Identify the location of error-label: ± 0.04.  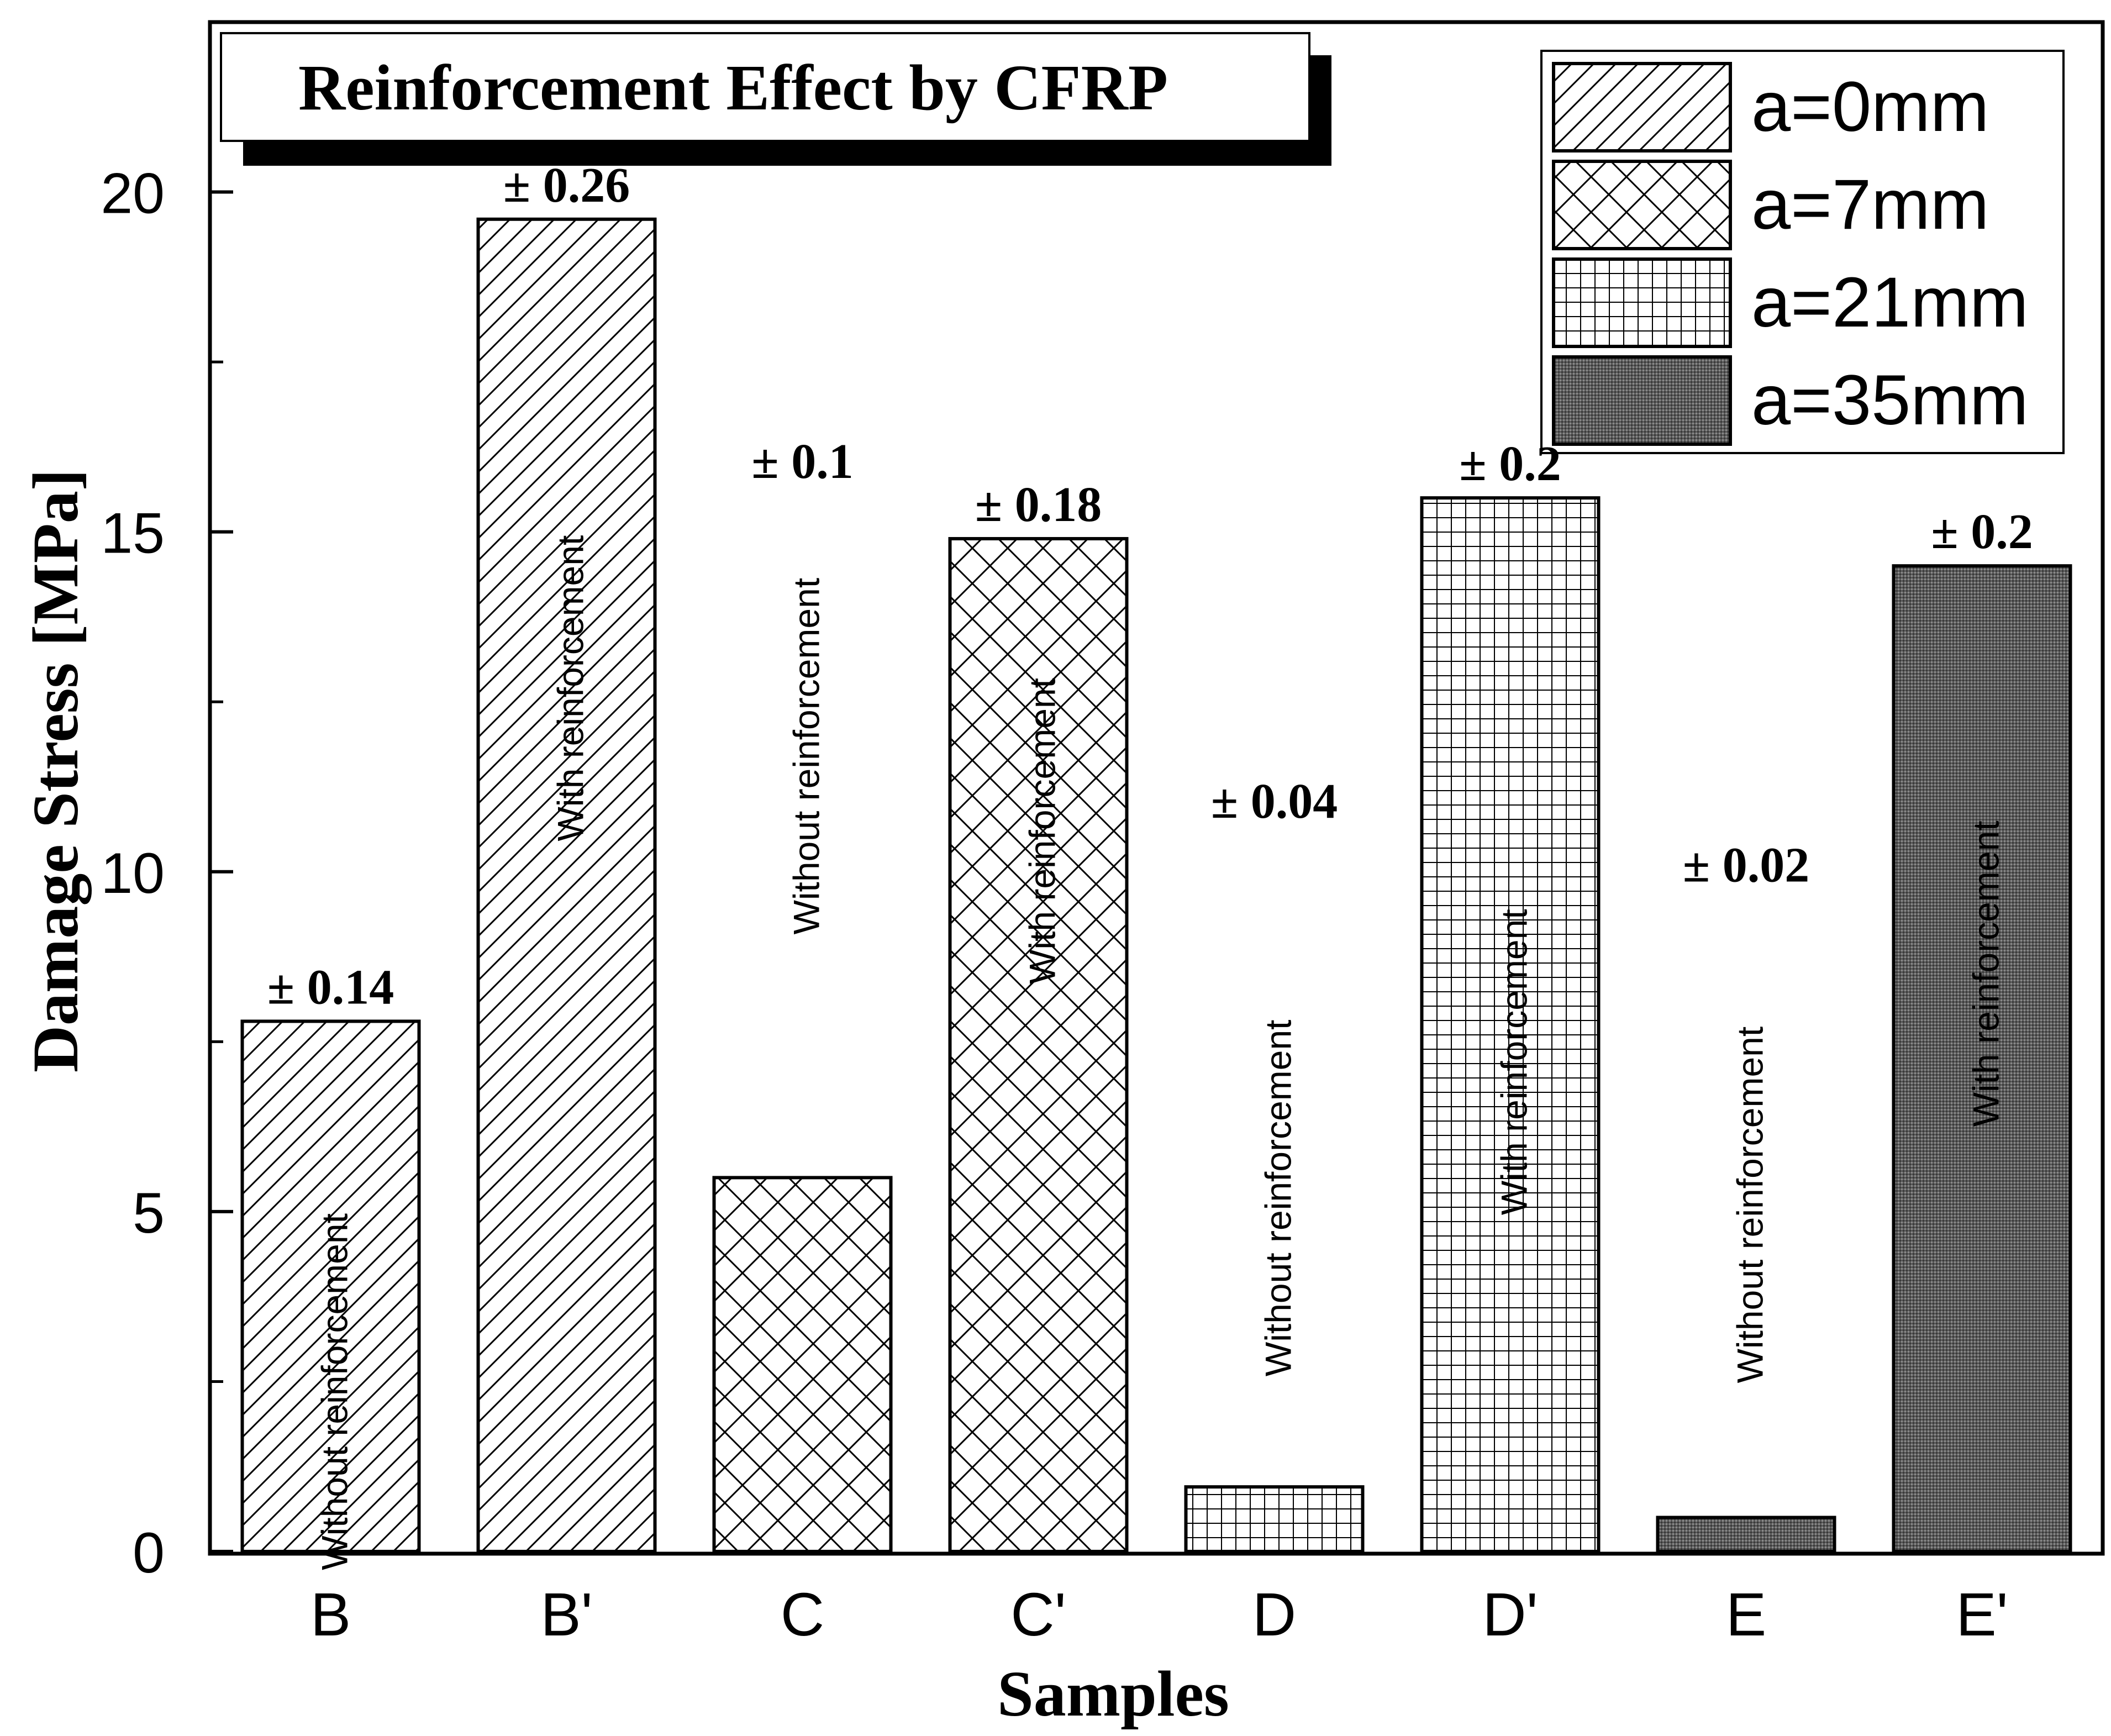
(1274, 801).